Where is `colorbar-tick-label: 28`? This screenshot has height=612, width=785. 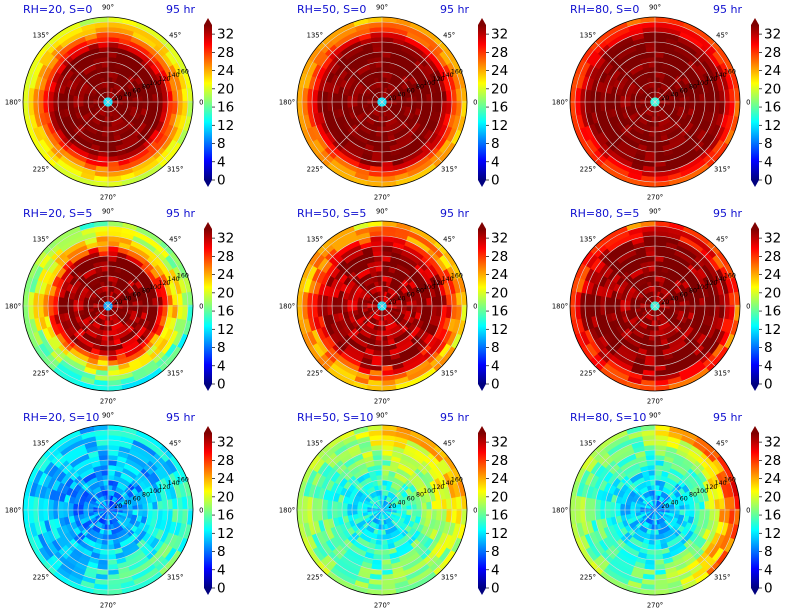
colorbar-tick-label: 28 is located at coordinates (499, 53).